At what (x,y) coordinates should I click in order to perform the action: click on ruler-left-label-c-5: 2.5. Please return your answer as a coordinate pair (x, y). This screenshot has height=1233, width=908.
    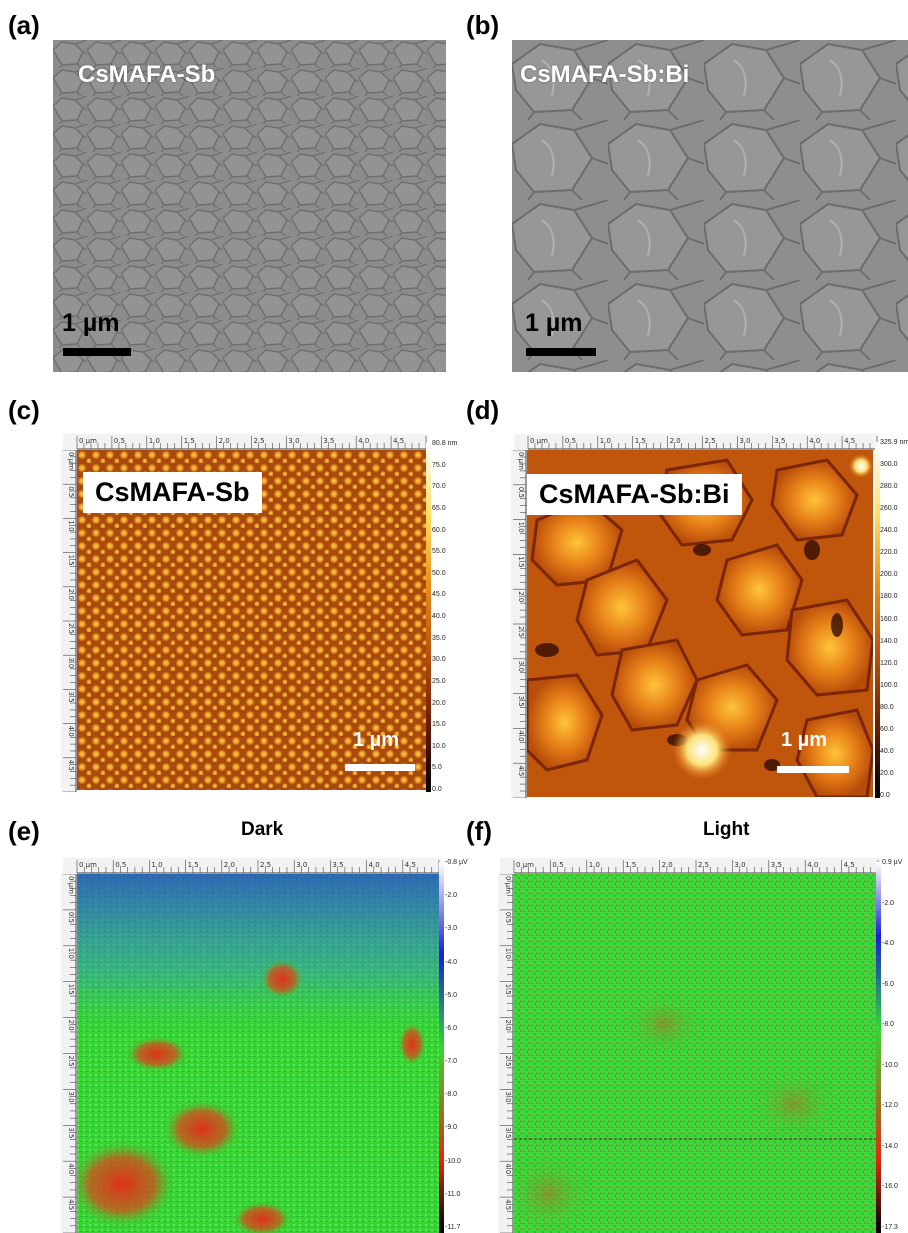
    Looking at the image, I should click on (71, 628).